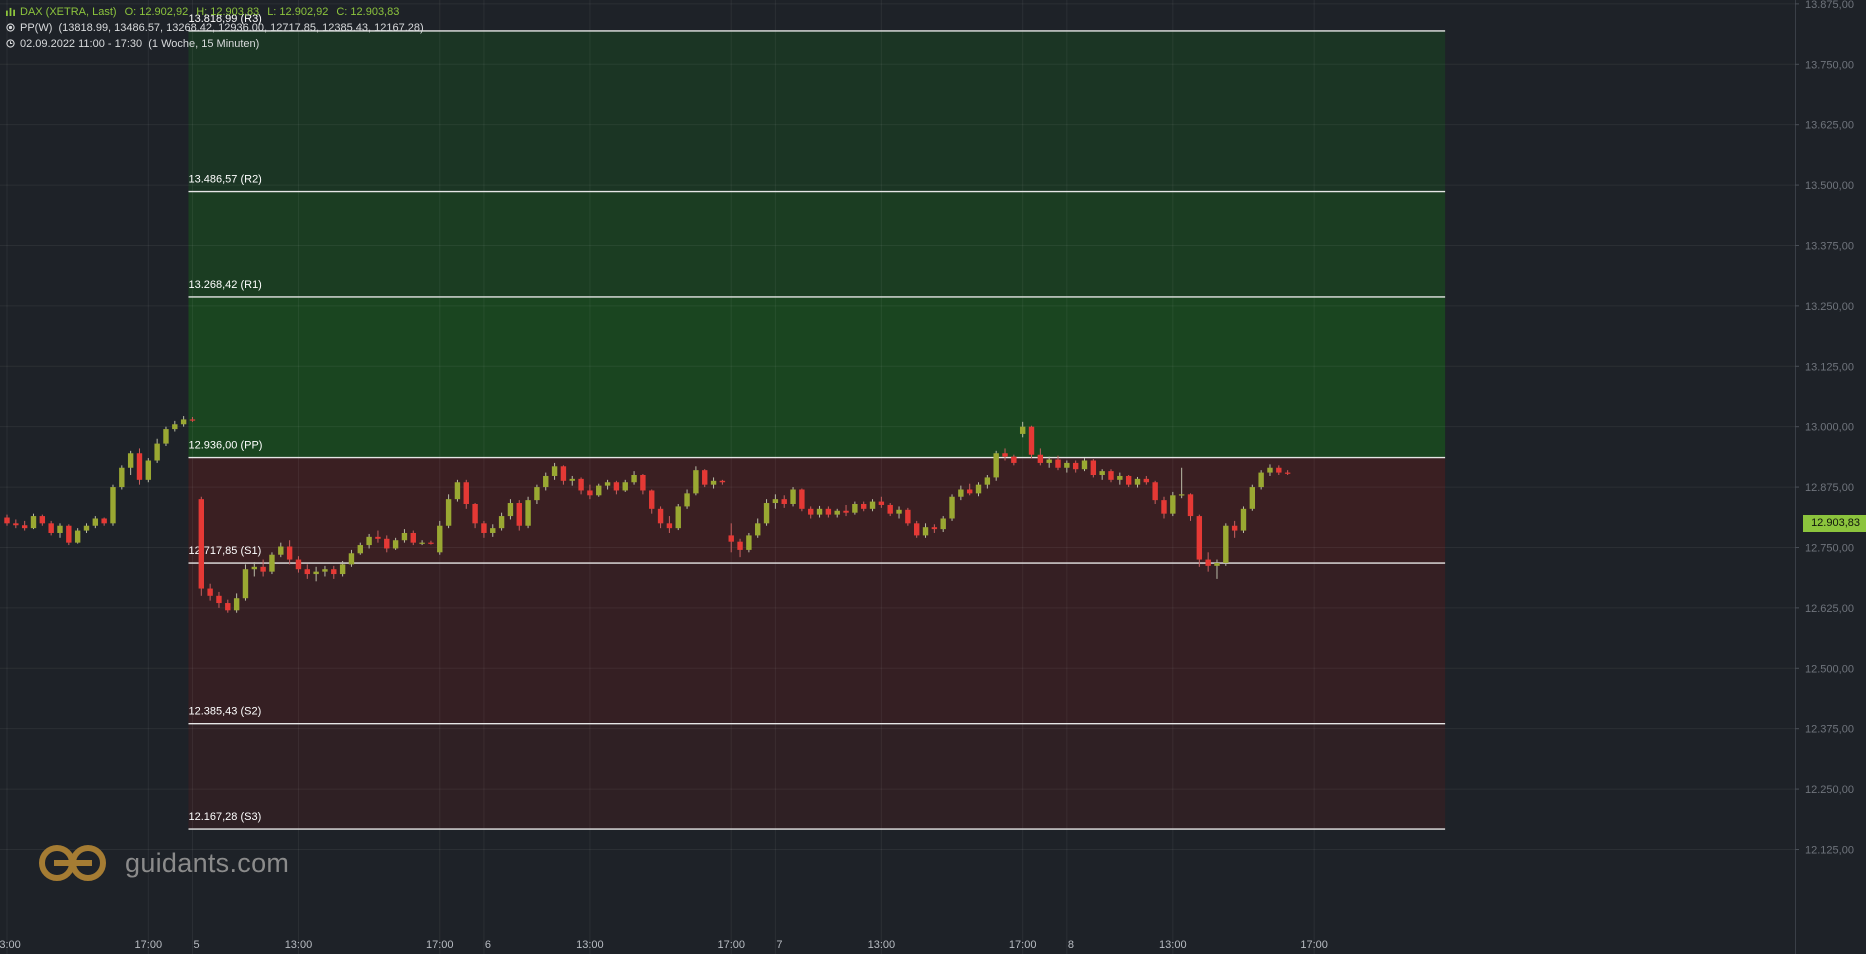 The image size is (1866, 954). Describe the element at coordinates (779, 945) in the screenshot. I see `x-tick-label: 7` at that location.